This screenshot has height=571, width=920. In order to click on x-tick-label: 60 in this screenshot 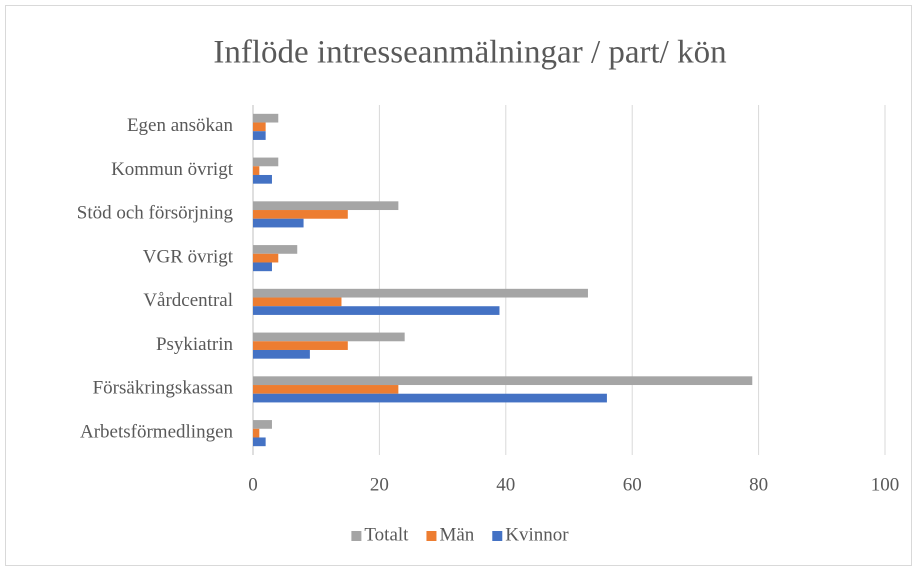, I will do `click(632, 484)`.